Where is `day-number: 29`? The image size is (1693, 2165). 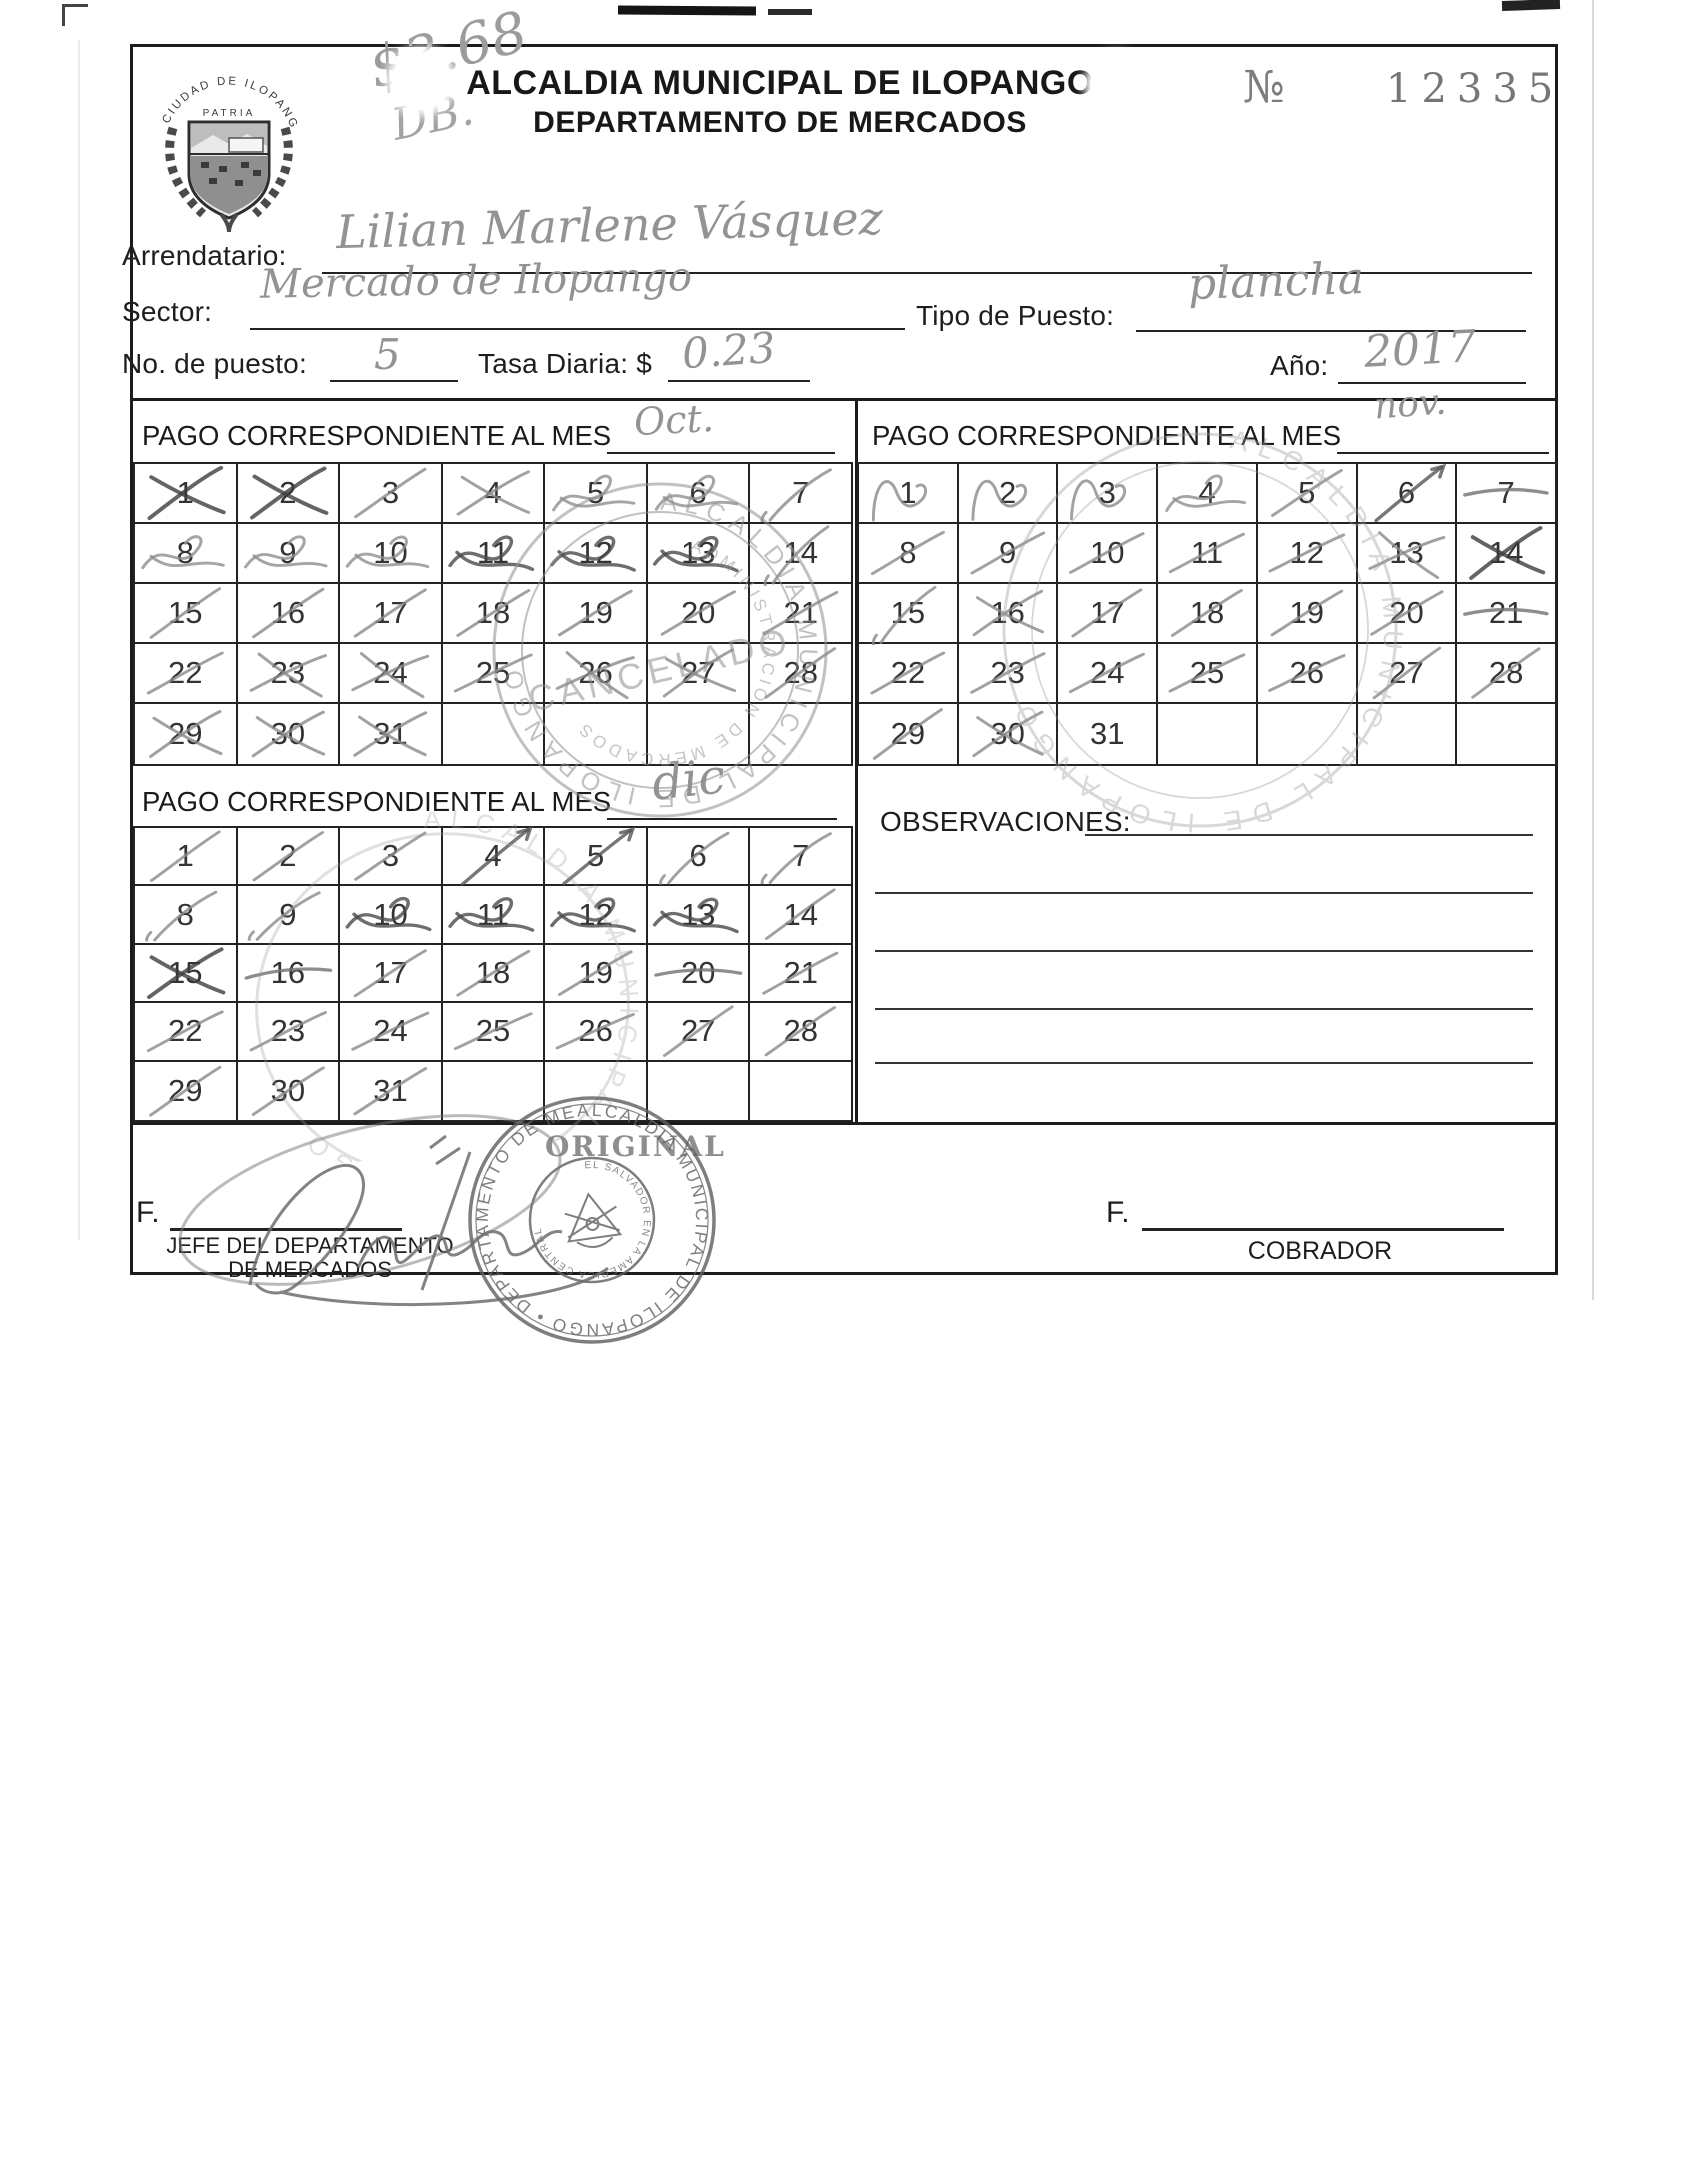
day-number: 29 is located at coordinates (185, 733).